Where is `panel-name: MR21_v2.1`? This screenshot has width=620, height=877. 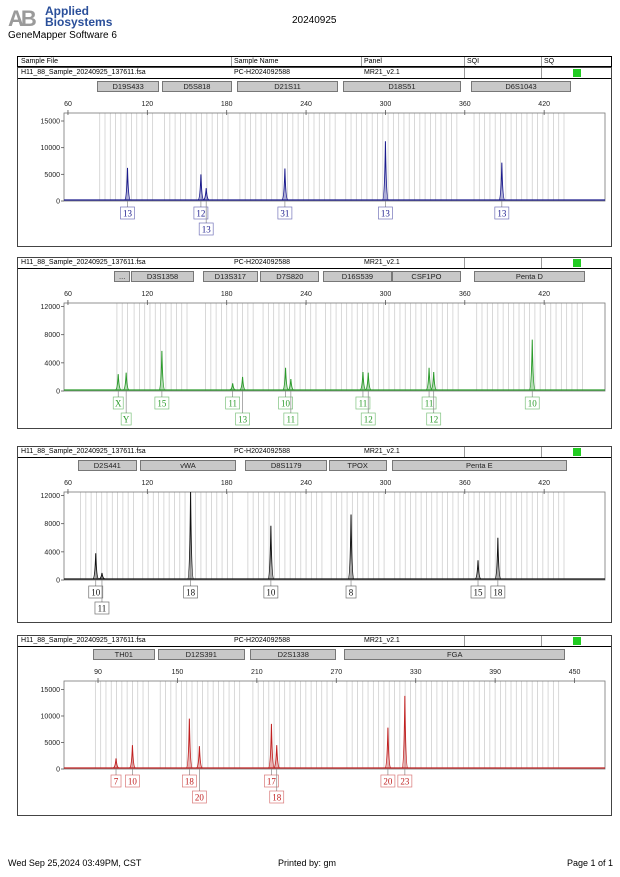 panel-name: MR21_v2.1 is located at coordinates (382, 72).